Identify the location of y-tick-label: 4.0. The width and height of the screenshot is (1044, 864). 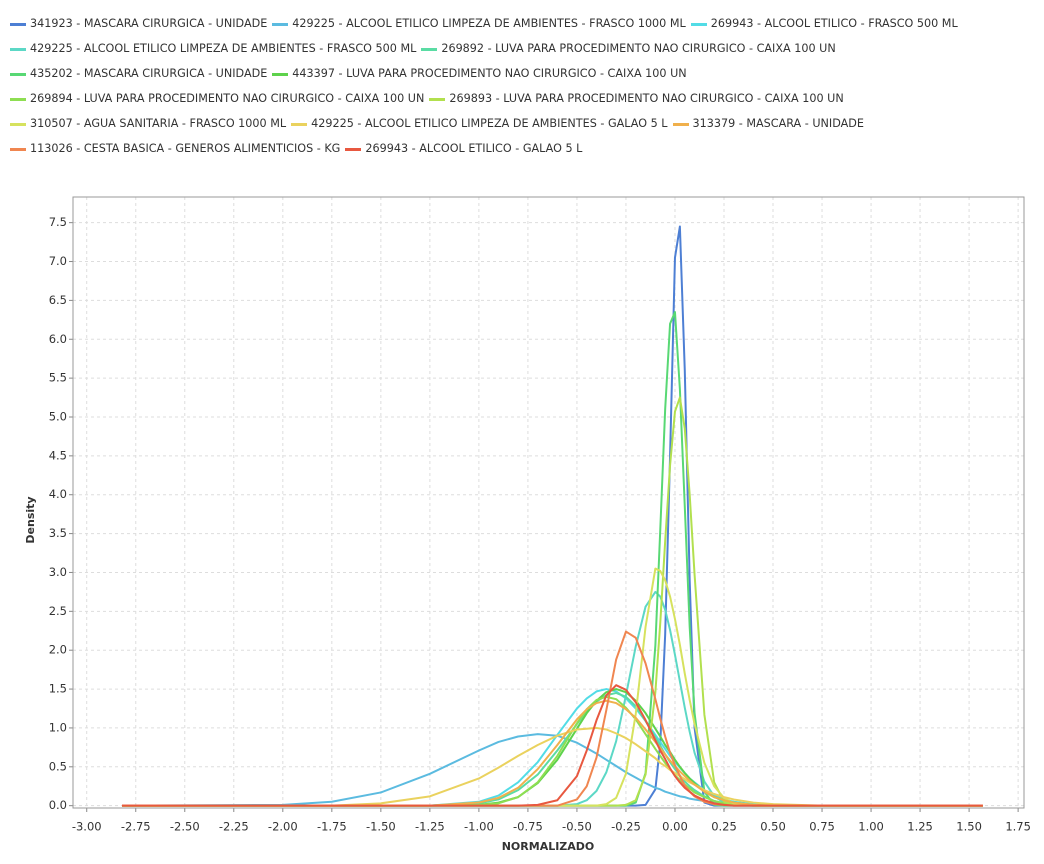
(58, 494).